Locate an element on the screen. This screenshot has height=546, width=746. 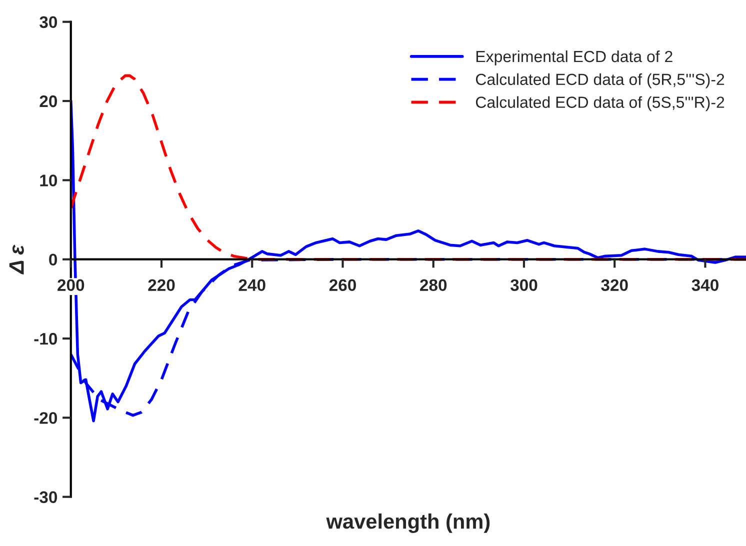
y-tick-label: -10 is located at coordinates (45, 338).